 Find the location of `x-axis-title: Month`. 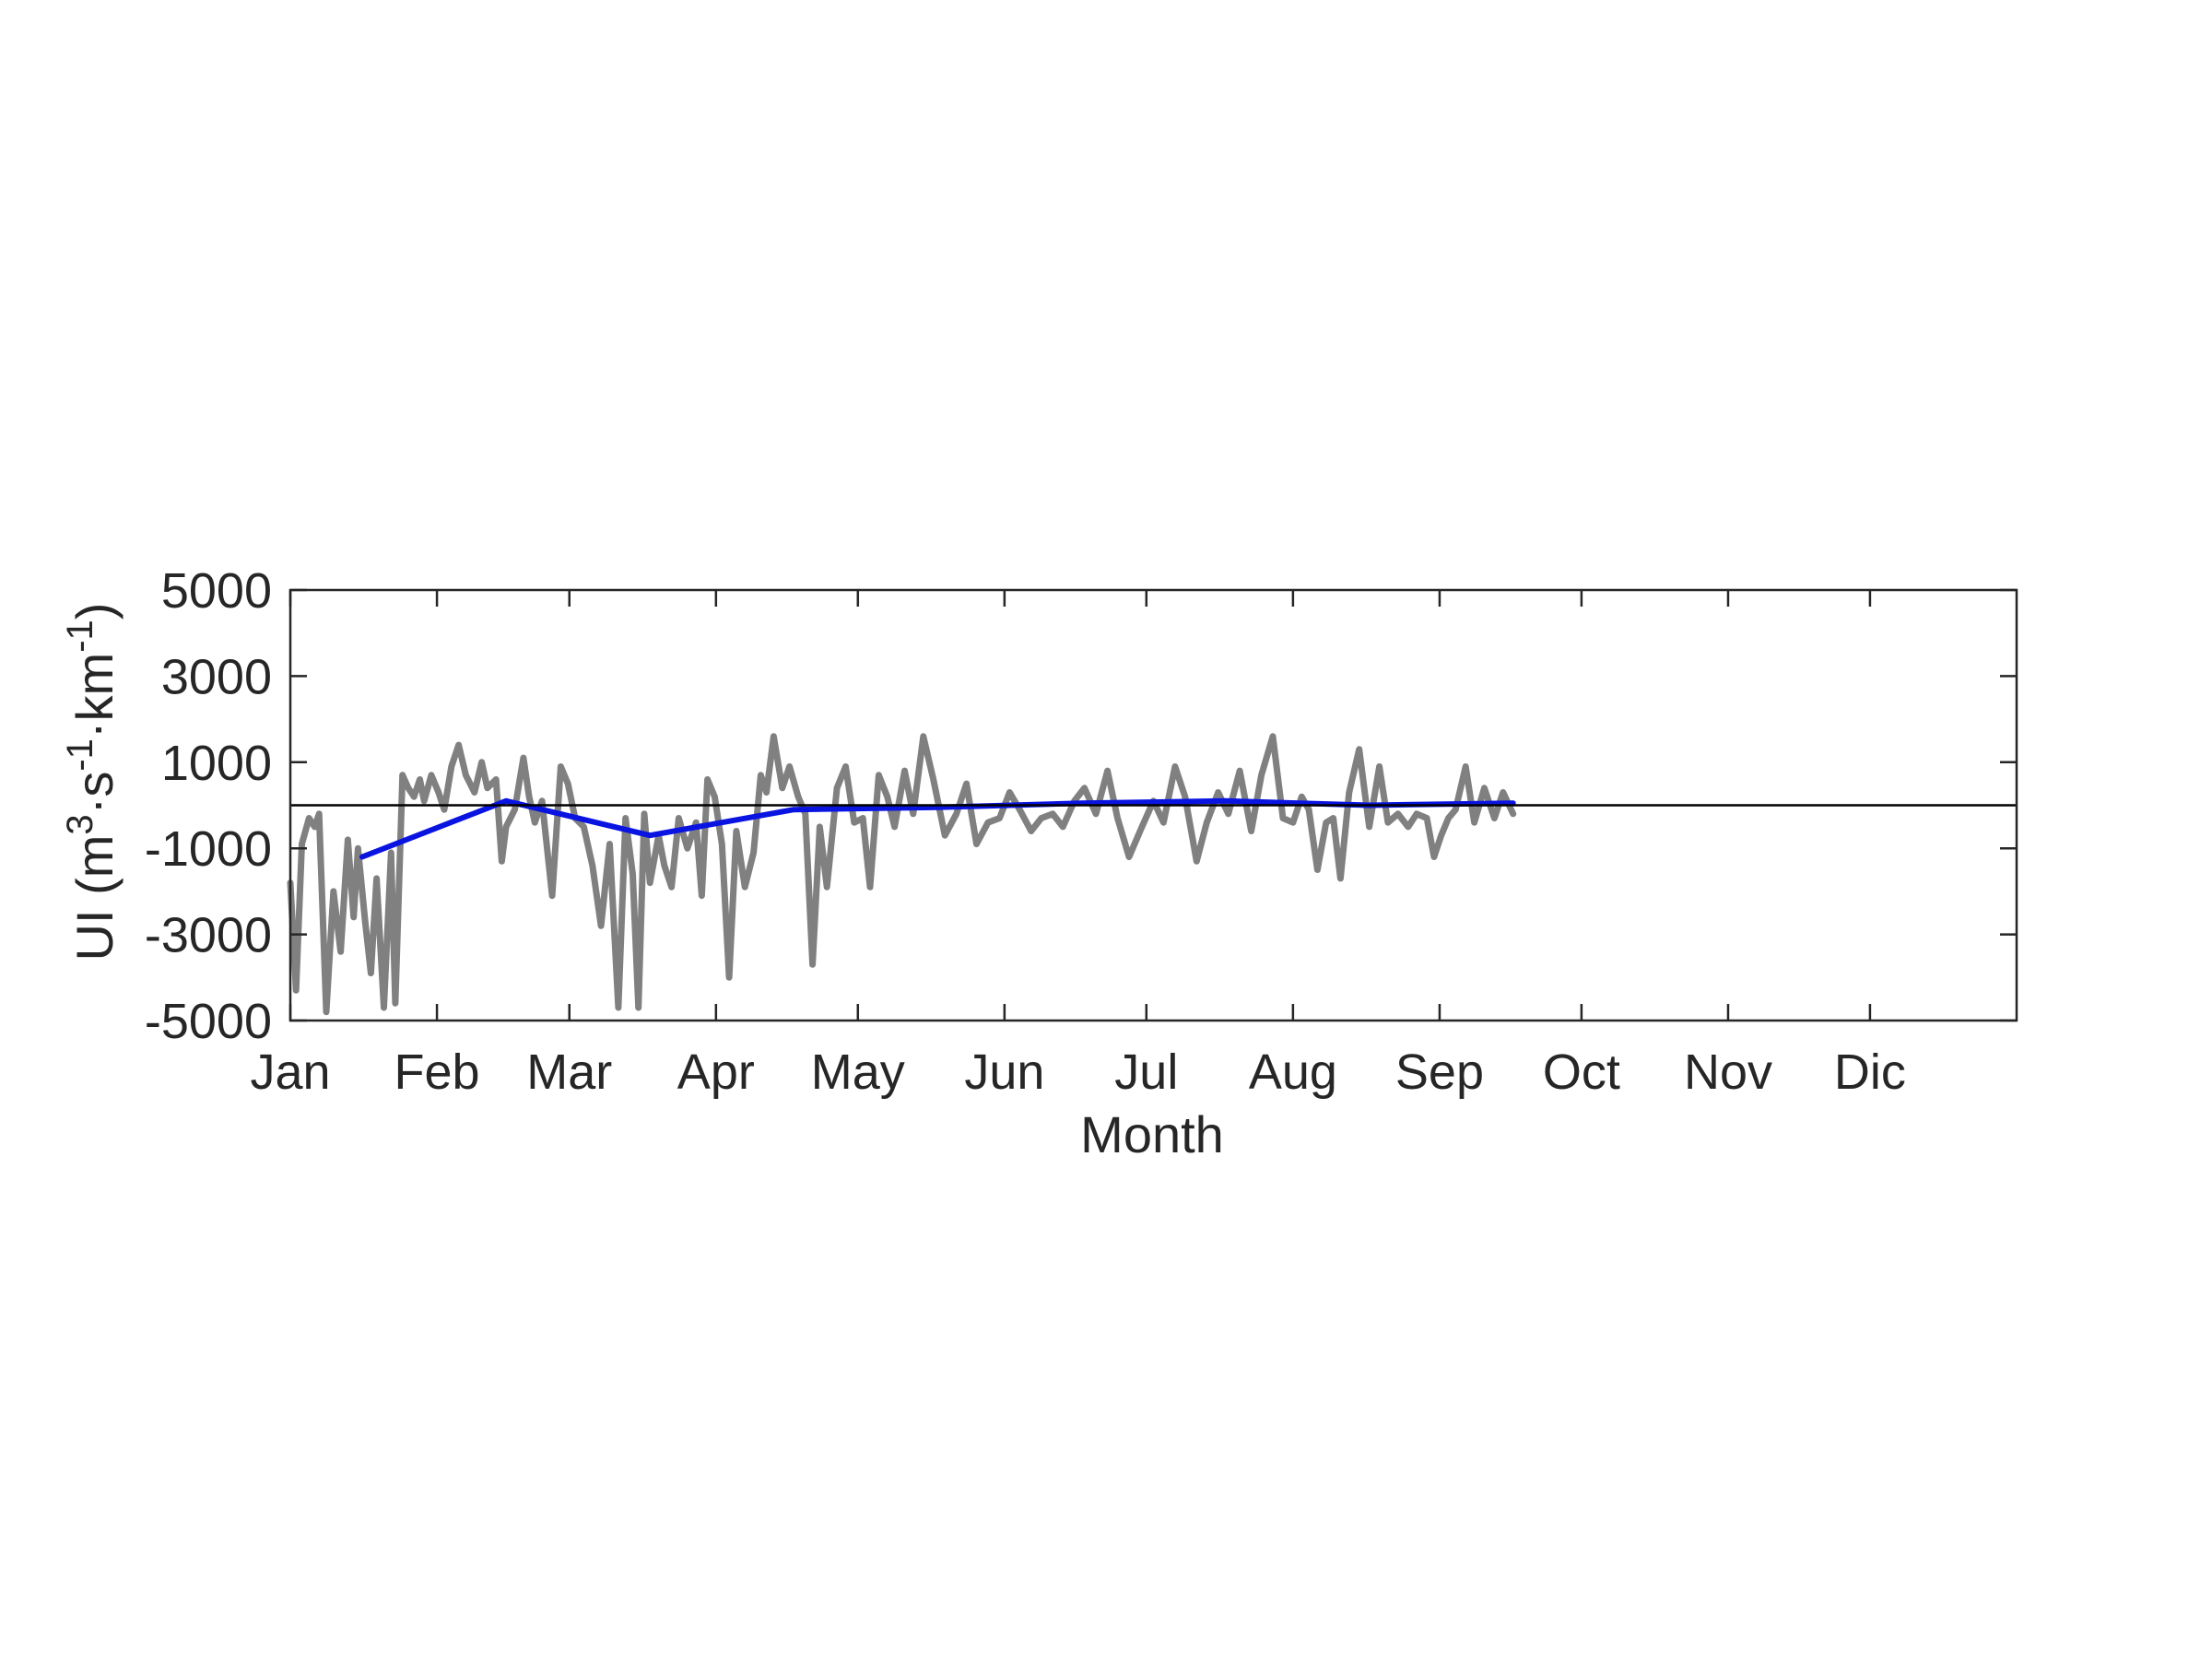

x-axis-title: Month is located at coordinates (1152, 1134).